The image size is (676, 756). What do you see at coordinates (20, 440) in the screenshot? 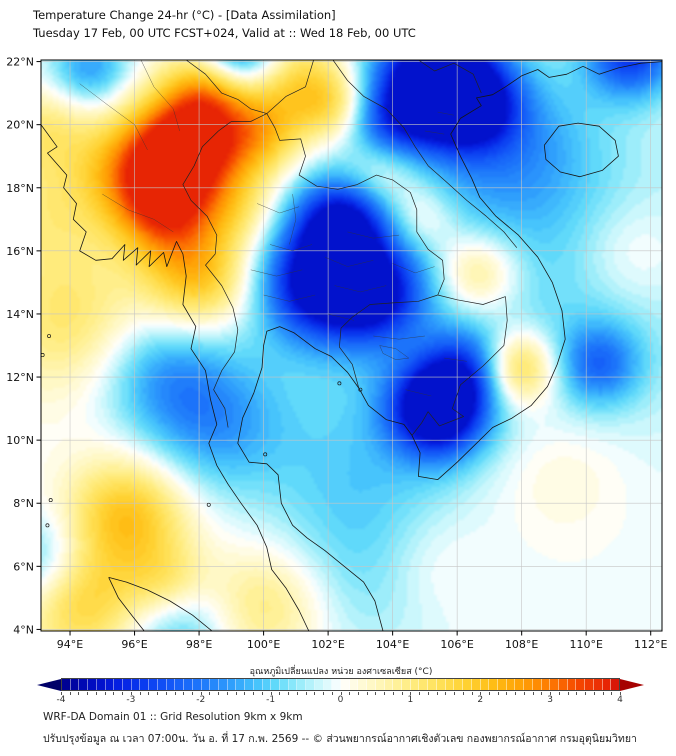
I see `lat-tick-label: 10°N` at bounding box center [20, 440].